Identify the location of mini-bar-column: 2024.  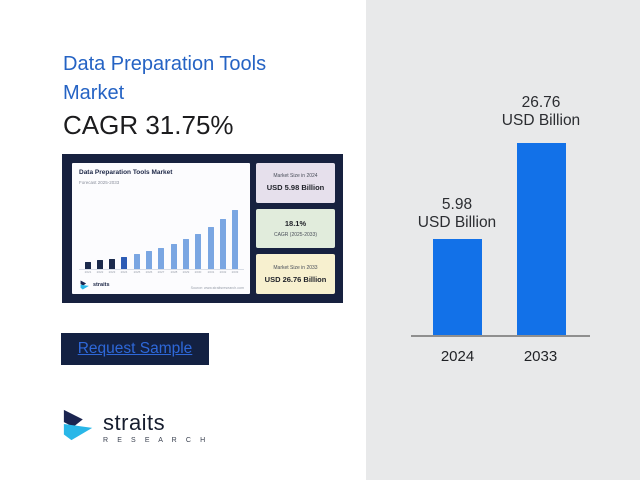
(124, 267).